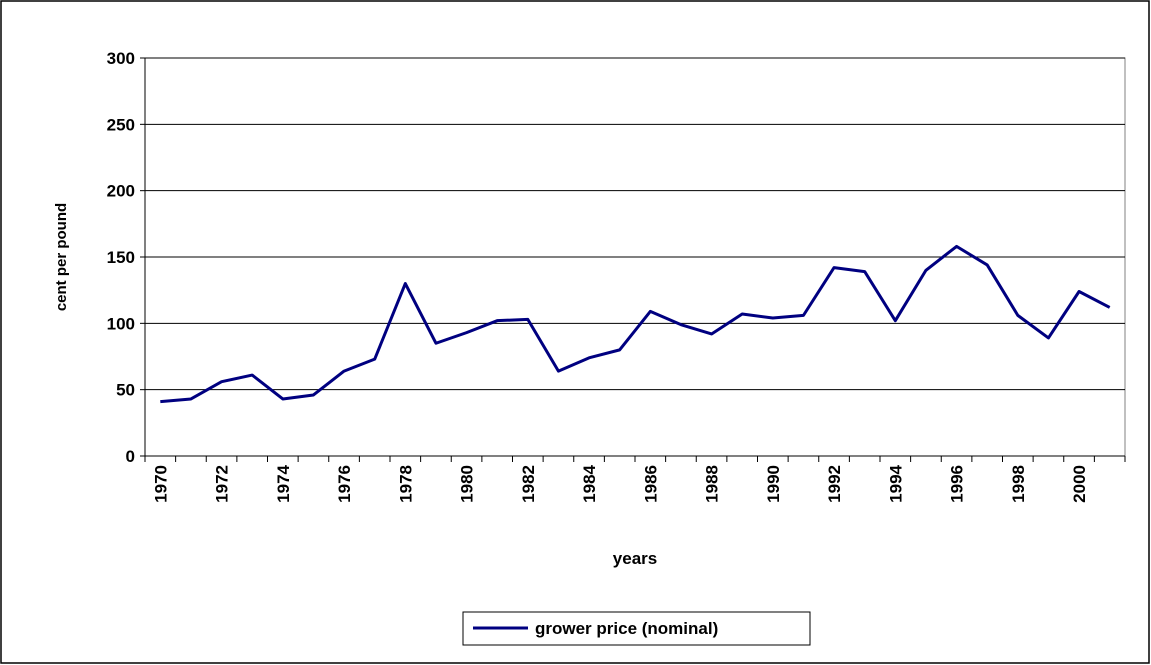 This screenshot has height=665, width=1151. Describe the element at coordinates (405, 484) in the screenshot. I see `x-tick-label: 1978` at that location.